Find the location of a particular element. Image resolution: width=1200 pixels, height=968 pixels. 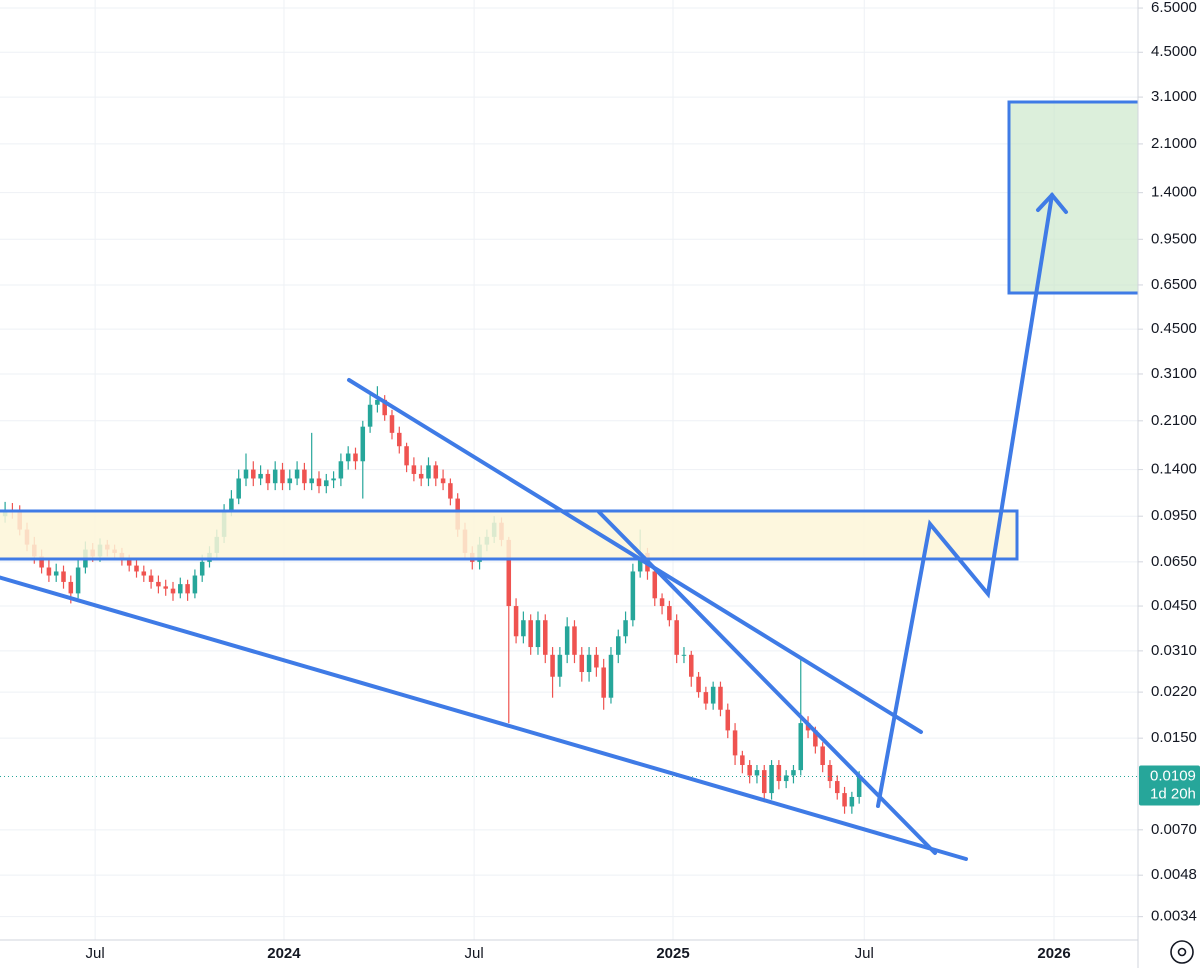

y-tick-label: 6.5000 is located at coordinates (1174, 8).